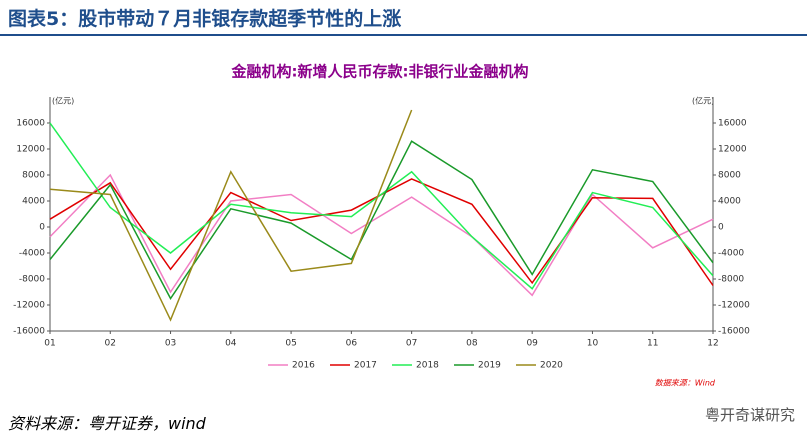  Describe the element at coordinates (729, 176) in the screenshot. I see `y2-tick-label: 8000` at that location.